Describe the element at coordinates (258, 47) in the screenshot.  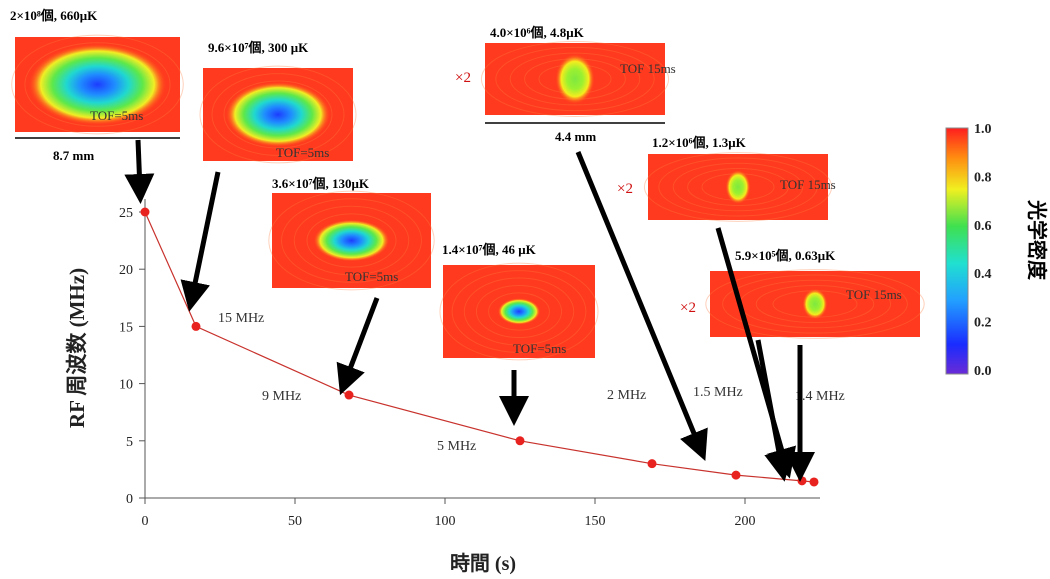
I see `image-caption: 9.6×10⁷個, 300 μK` at that location.